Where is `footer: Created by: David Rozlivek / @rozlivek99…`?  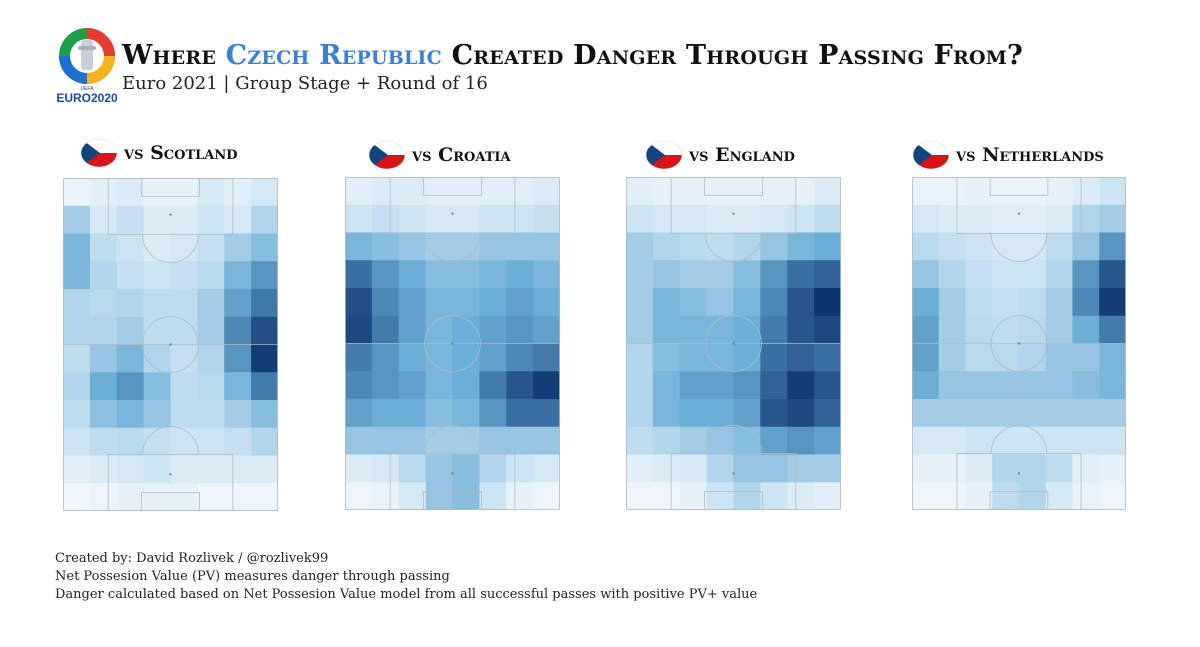
footer: Created by: David Rozlivek / @rozlivek99… is located at coordinates (406, 577).